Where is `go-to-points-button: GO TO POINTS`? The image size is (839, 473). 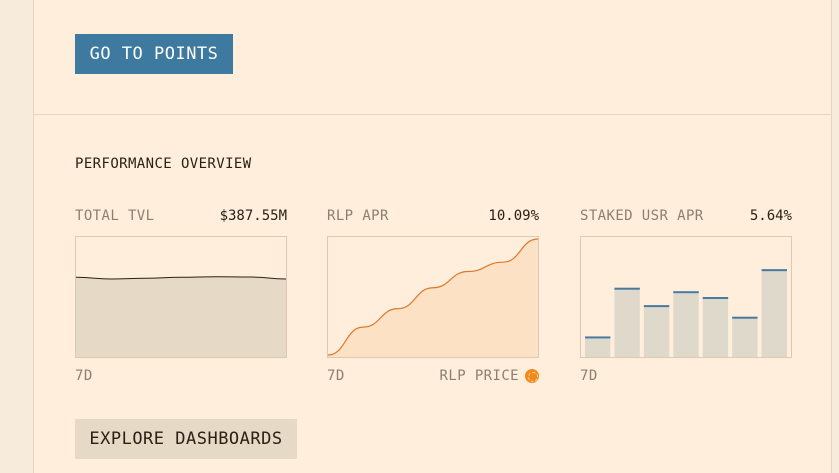
go-to-points-button: GO TO POINTS is located at coordinates (154, 54).